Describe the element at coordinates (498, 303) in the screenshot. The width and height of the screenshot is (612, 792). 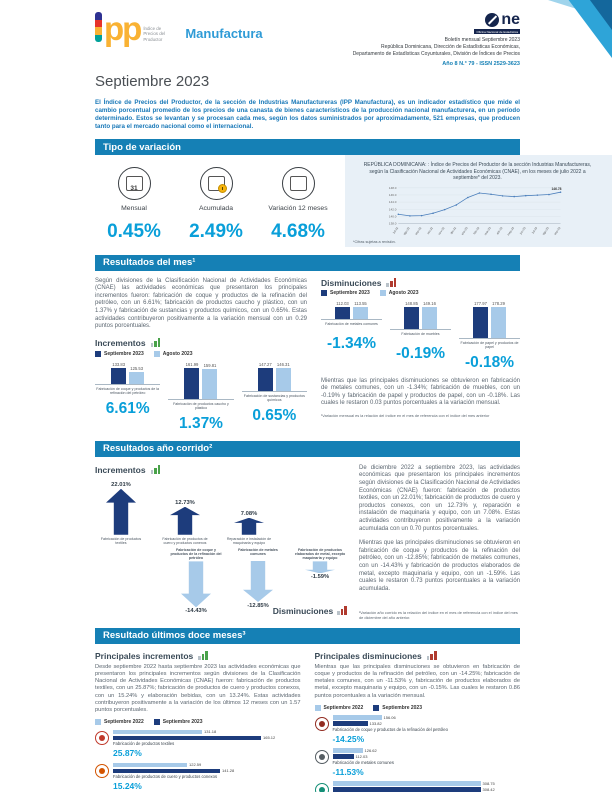
I see `bar-value: 178.29` at that location.